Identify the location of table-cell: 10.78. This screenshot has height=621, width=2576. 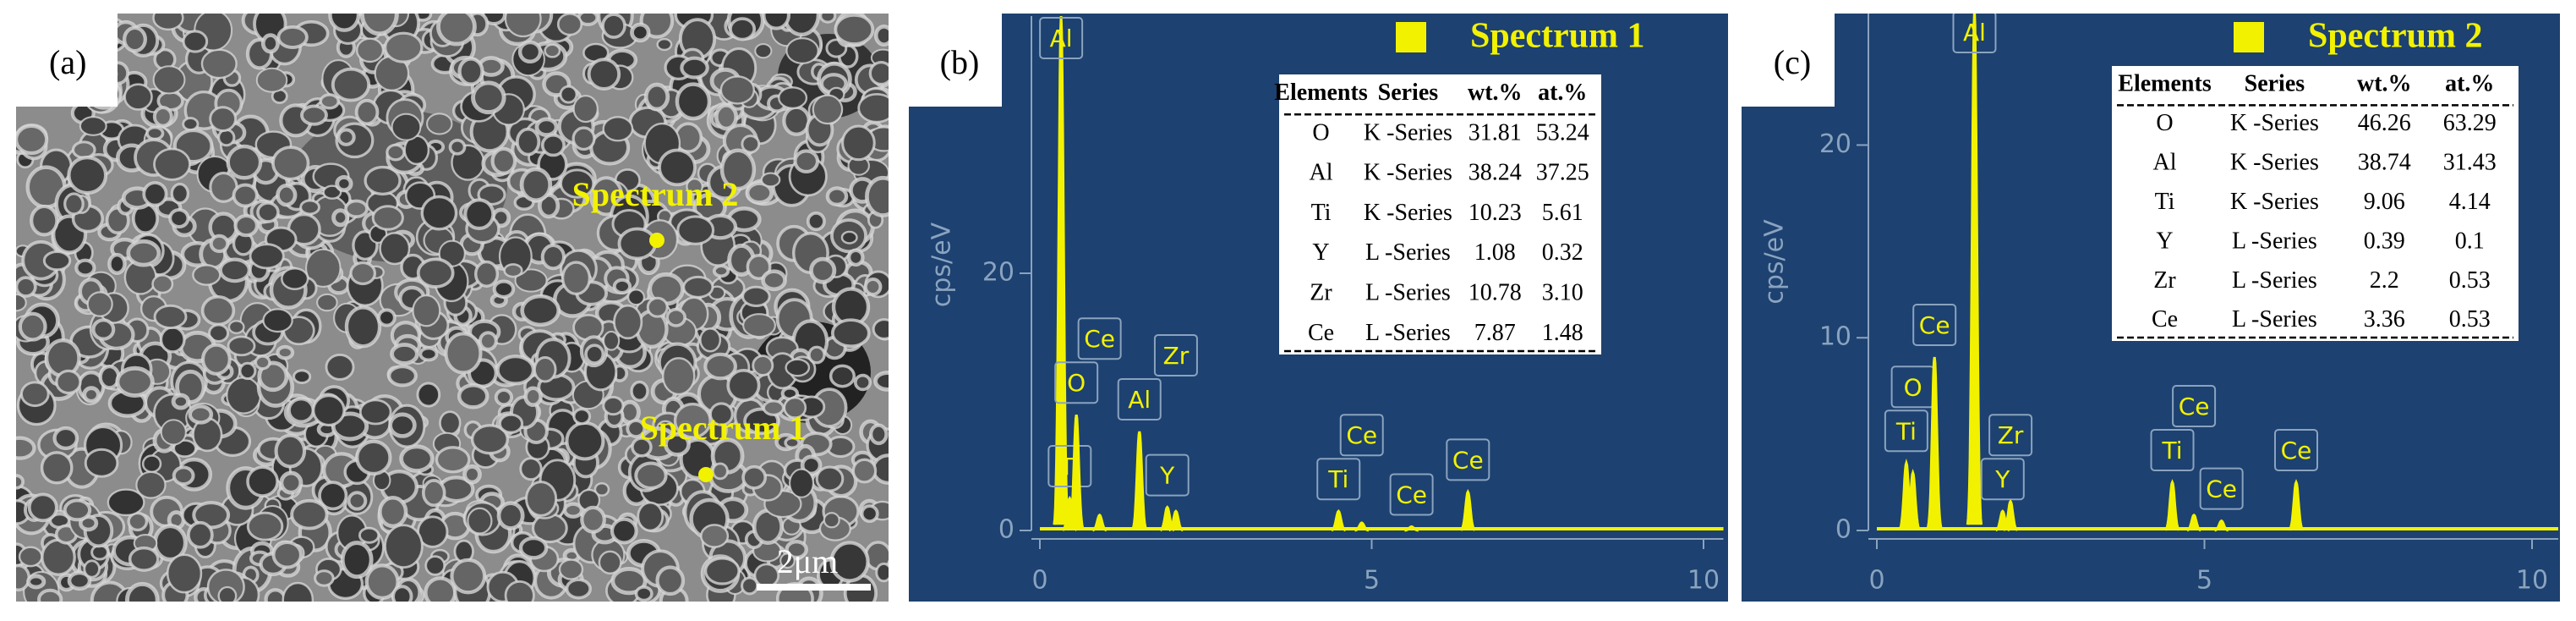
(1495, 292).